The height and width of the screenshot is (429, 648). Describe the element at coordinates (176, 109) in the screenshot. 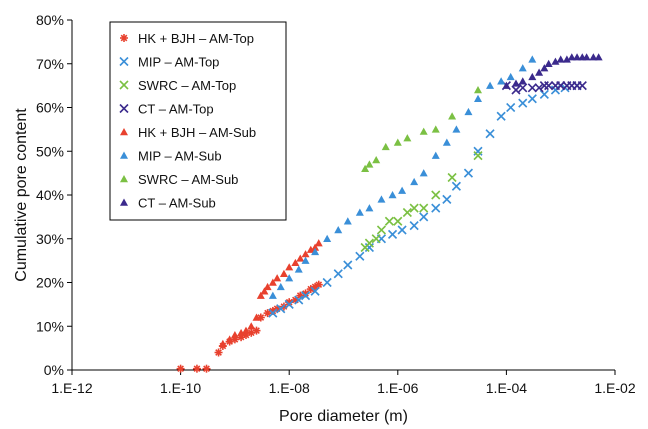

I see `legend-label: CT – AM-Top` at that location.